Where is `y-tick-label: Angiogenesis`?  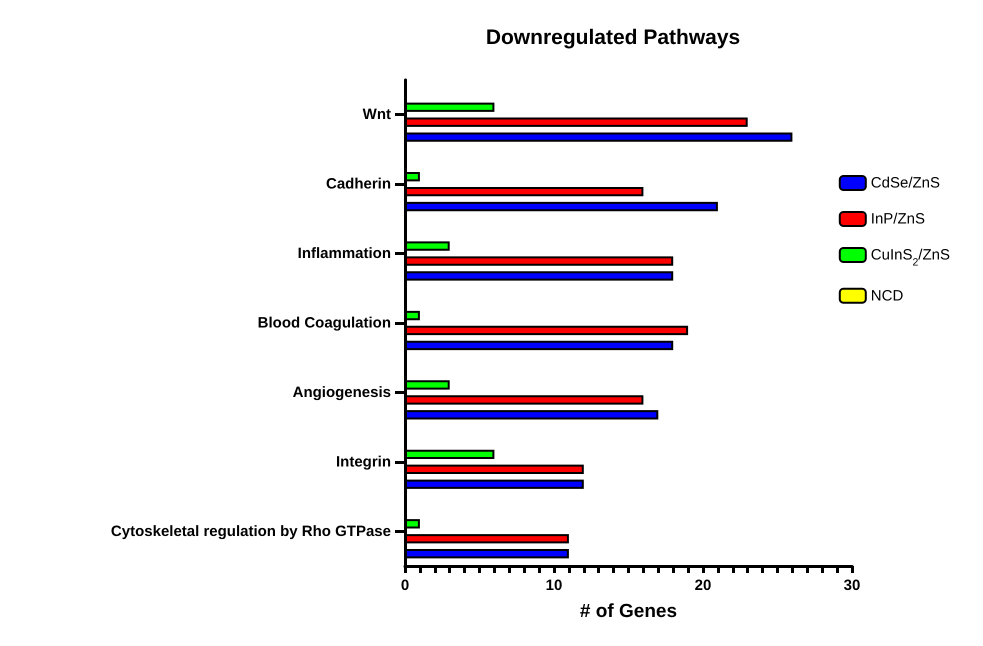 y-tick-label: Angiogenesis is located at coordinates (341, 392).